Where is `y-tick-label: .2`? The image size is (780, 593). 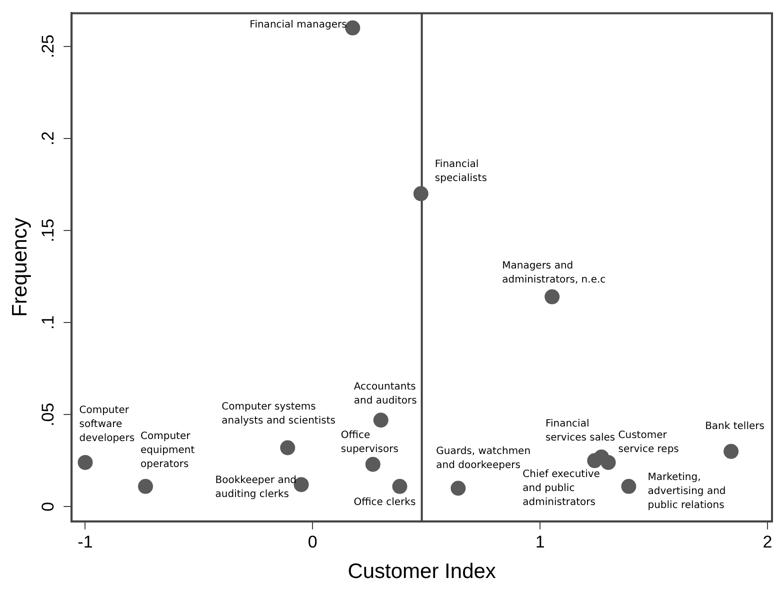 y-tick-label: .2 is located at coordinates (48, 138).